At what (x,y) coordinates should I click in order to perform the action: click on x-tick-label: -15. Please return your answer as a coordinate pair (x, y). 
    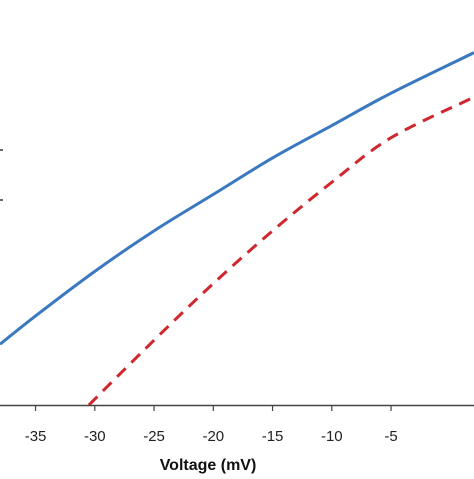
    Looking at the image, I should click on (273, 436).